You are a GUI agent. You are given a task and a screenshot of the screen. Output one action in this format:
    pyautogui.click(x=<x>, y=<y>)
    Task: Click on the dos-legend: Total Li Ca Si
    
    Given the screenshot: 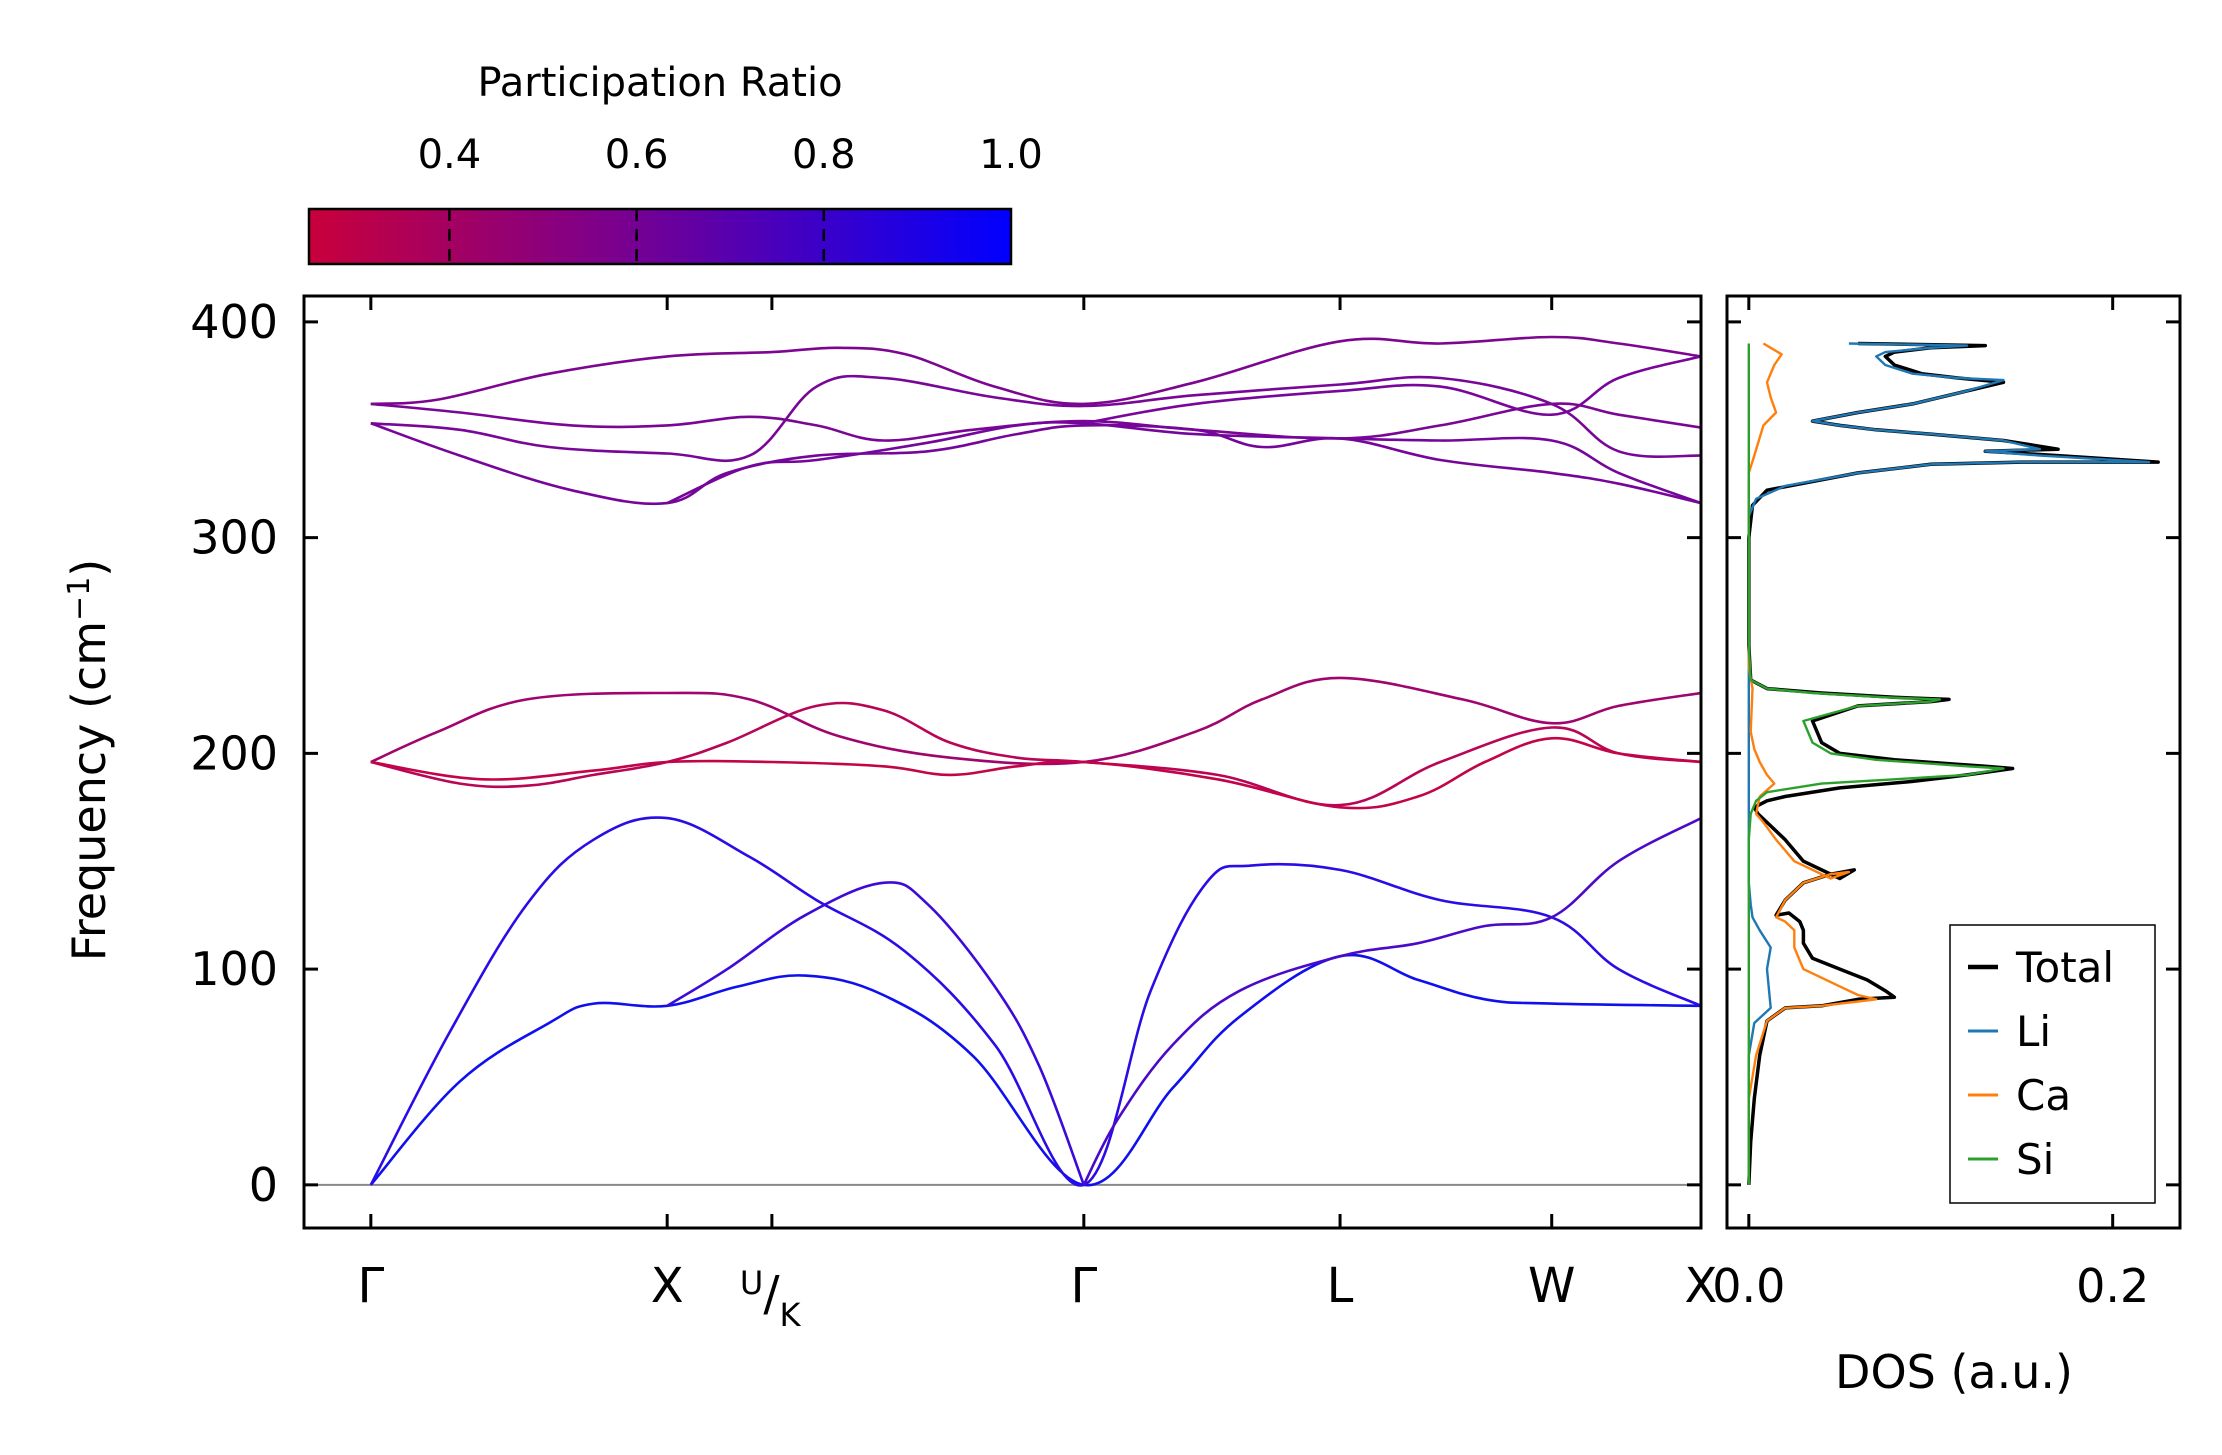 What is the action you would take?
    pyautogui.click(x=2052, y=1064)
    